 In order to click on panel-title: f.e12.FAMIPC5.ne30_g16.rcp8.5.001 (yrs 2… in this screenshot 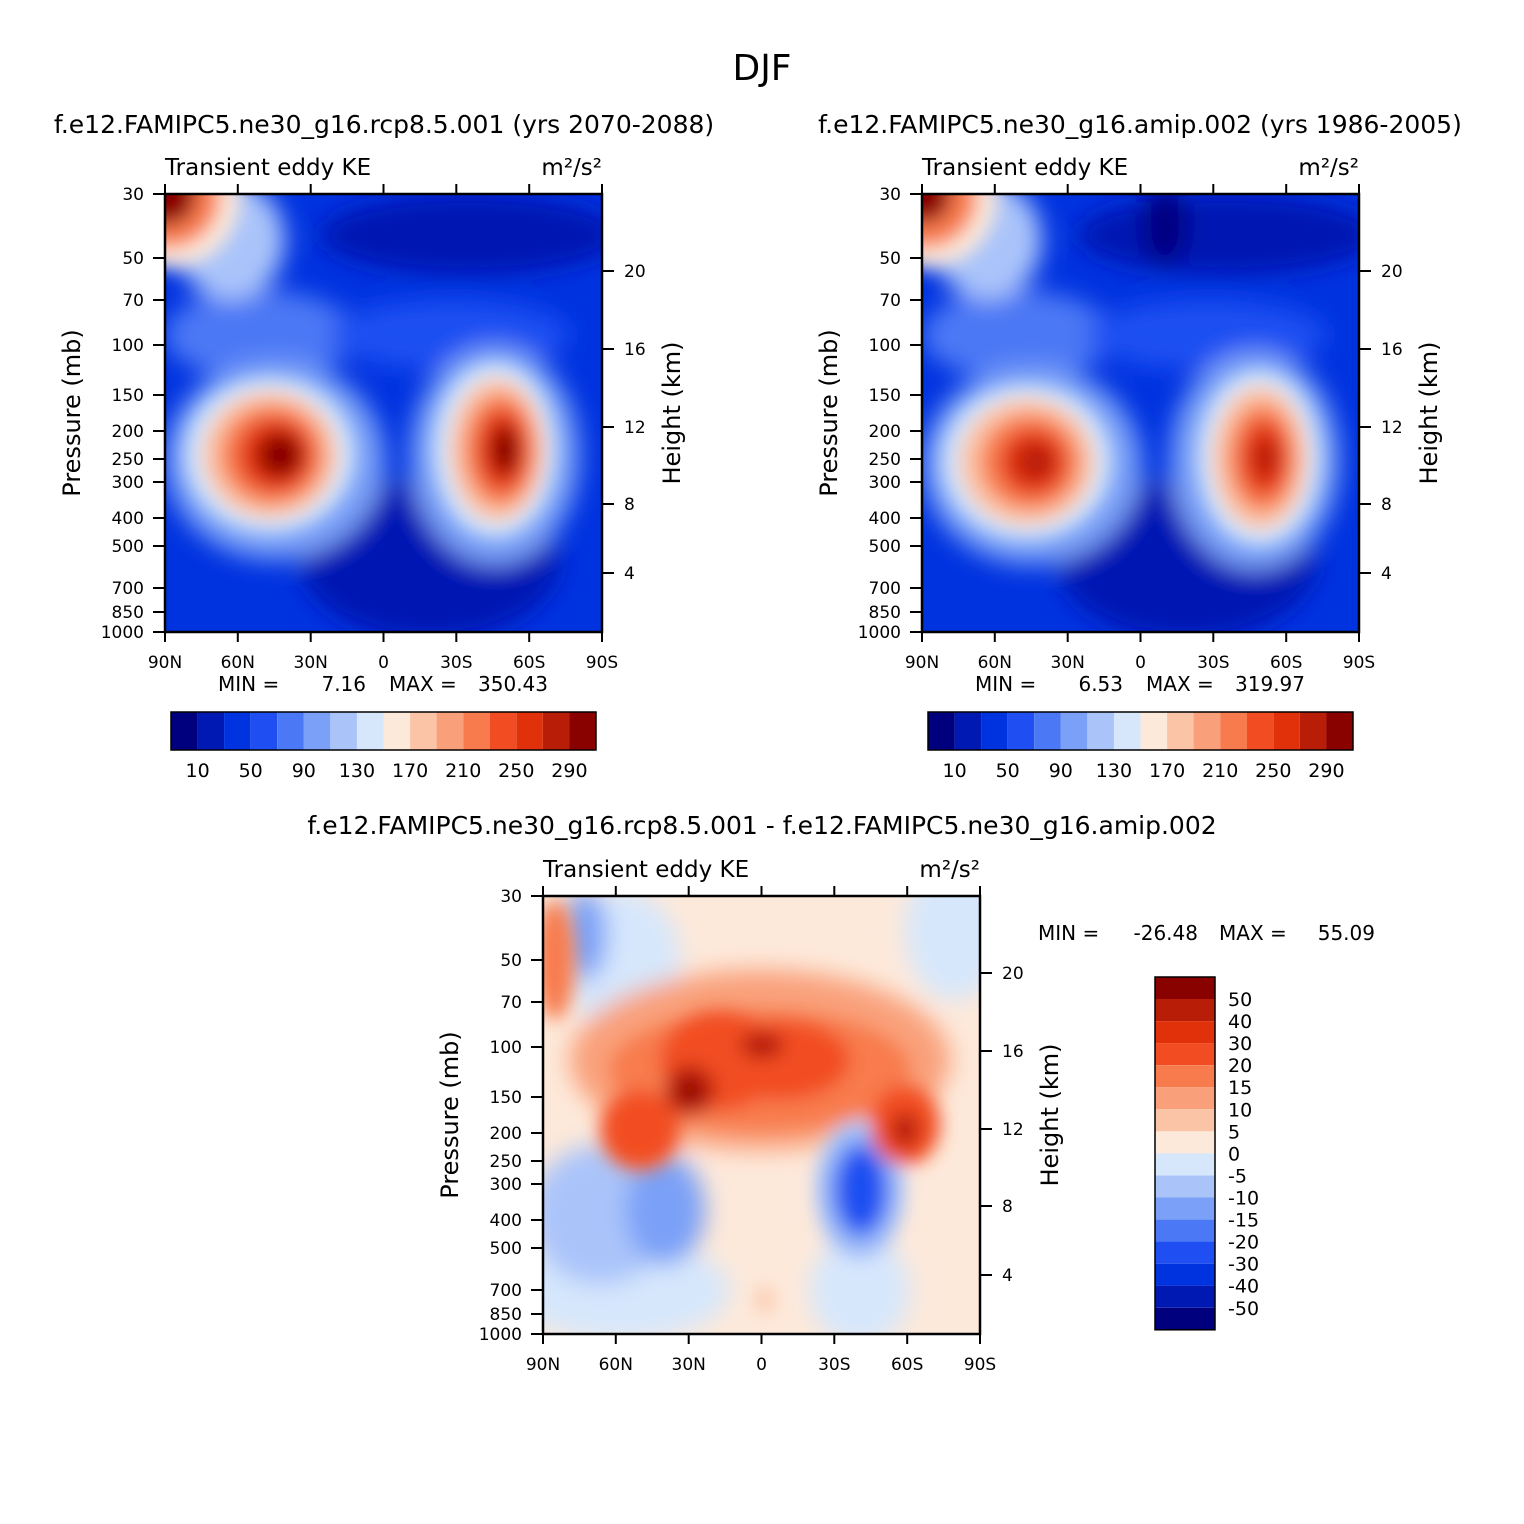, I will do `click(384, 124)`.